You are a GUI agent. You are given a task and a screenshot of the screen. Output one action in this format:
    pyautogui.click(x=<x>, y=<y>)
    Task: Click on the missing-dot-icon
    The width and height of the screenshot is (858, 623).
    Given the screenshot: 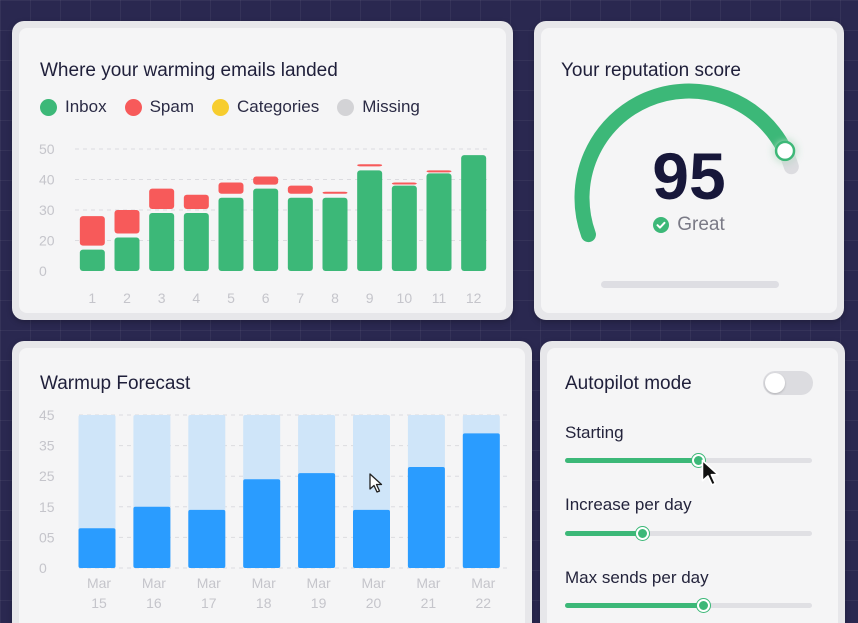 What is the action you would take?
    pyautogui.click(x=346, y=107)
    